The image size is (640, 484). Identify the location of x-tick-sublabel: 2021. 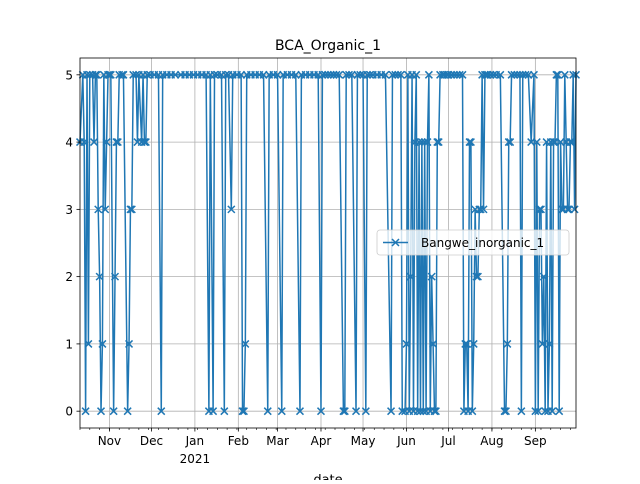
(195, 459).